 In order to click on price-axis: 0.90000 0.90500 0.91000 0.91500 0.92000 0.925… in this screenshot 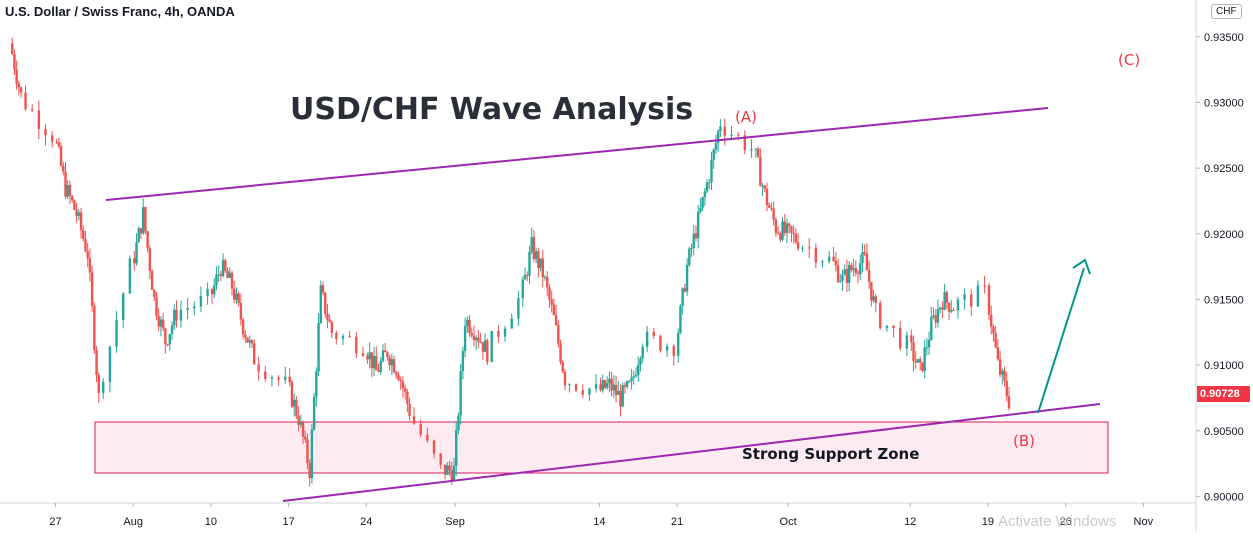, I will do `click(1220, 268)`.